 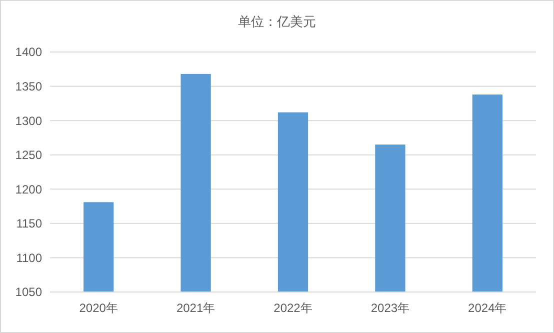 What do you see at coordinates (28, 121) in the screenshot?
I see `y-tick-label: 1300` at bounding box center [28, 121].